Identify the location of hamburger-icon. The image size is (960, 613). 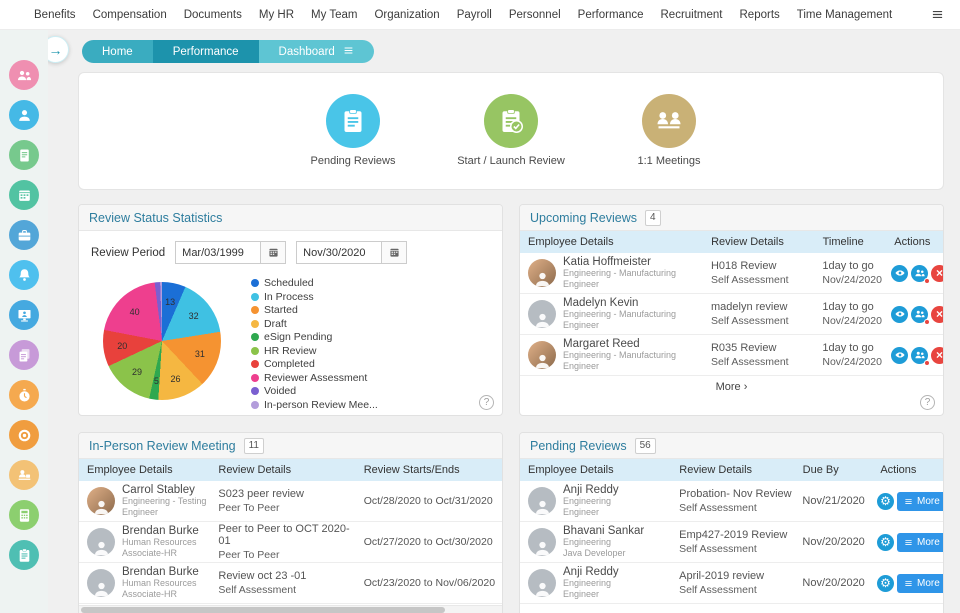
(937, 14).